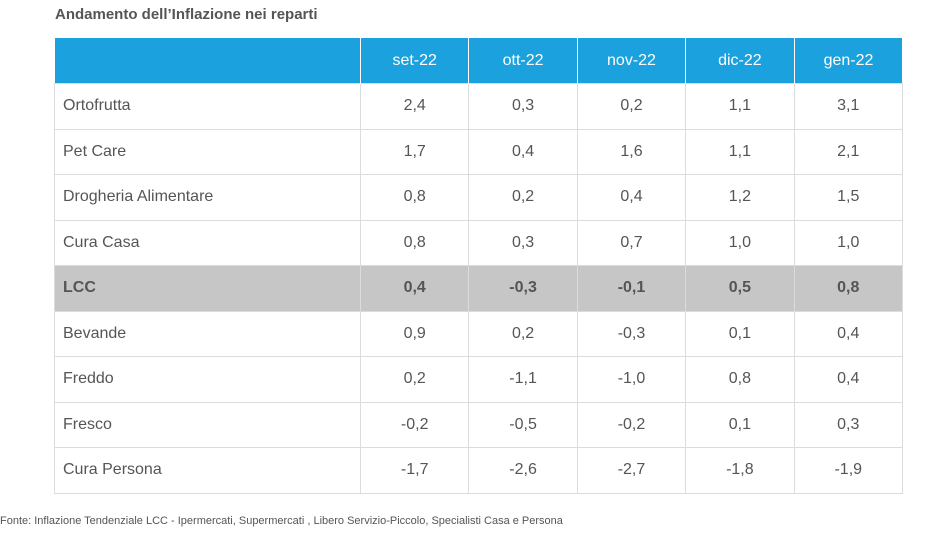 This screenshot has height=536, width=941. I want to click on table-cell: 1,7, so click(414, 151).